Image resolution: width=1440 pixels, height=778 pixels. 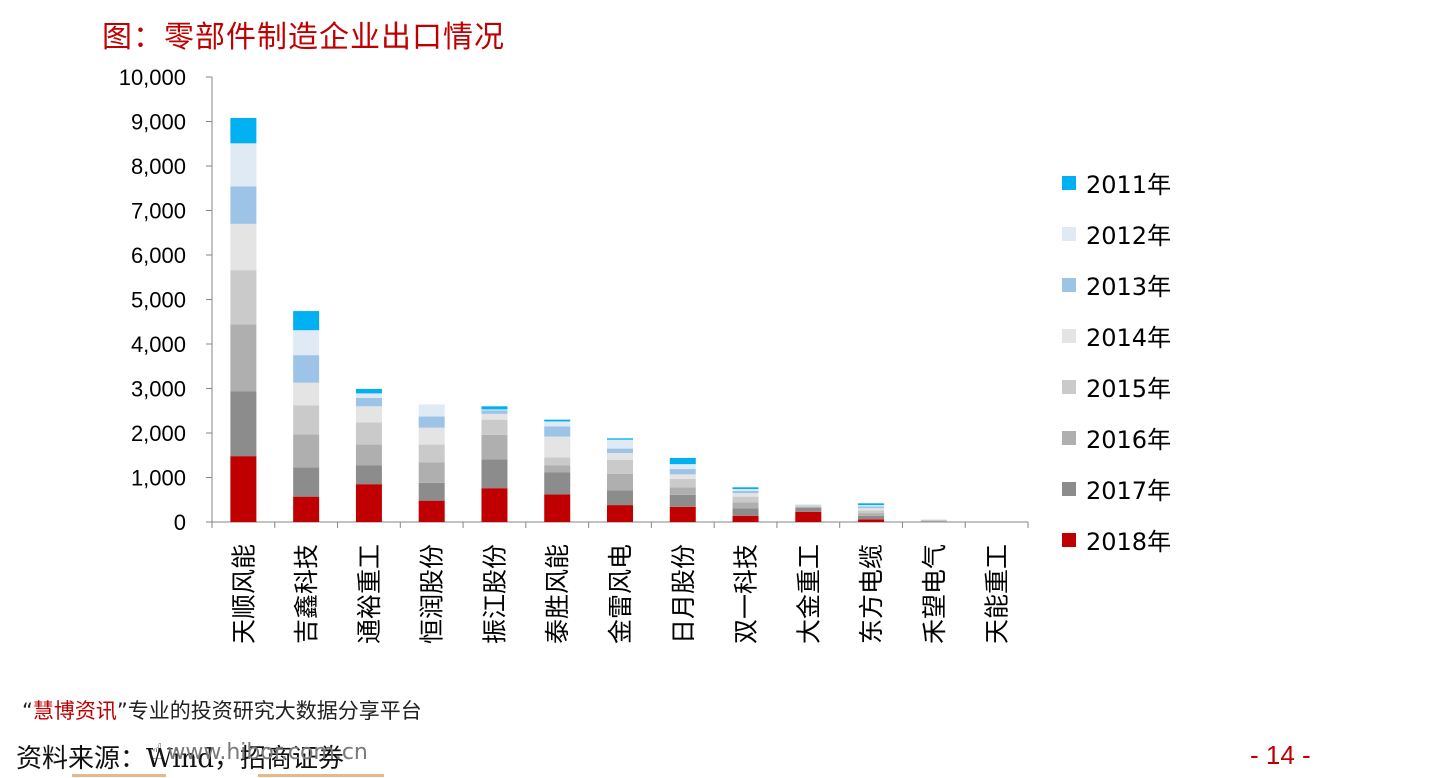 I want to click on x-category-label: 吉鑫科技, so click(x=306, y=594).